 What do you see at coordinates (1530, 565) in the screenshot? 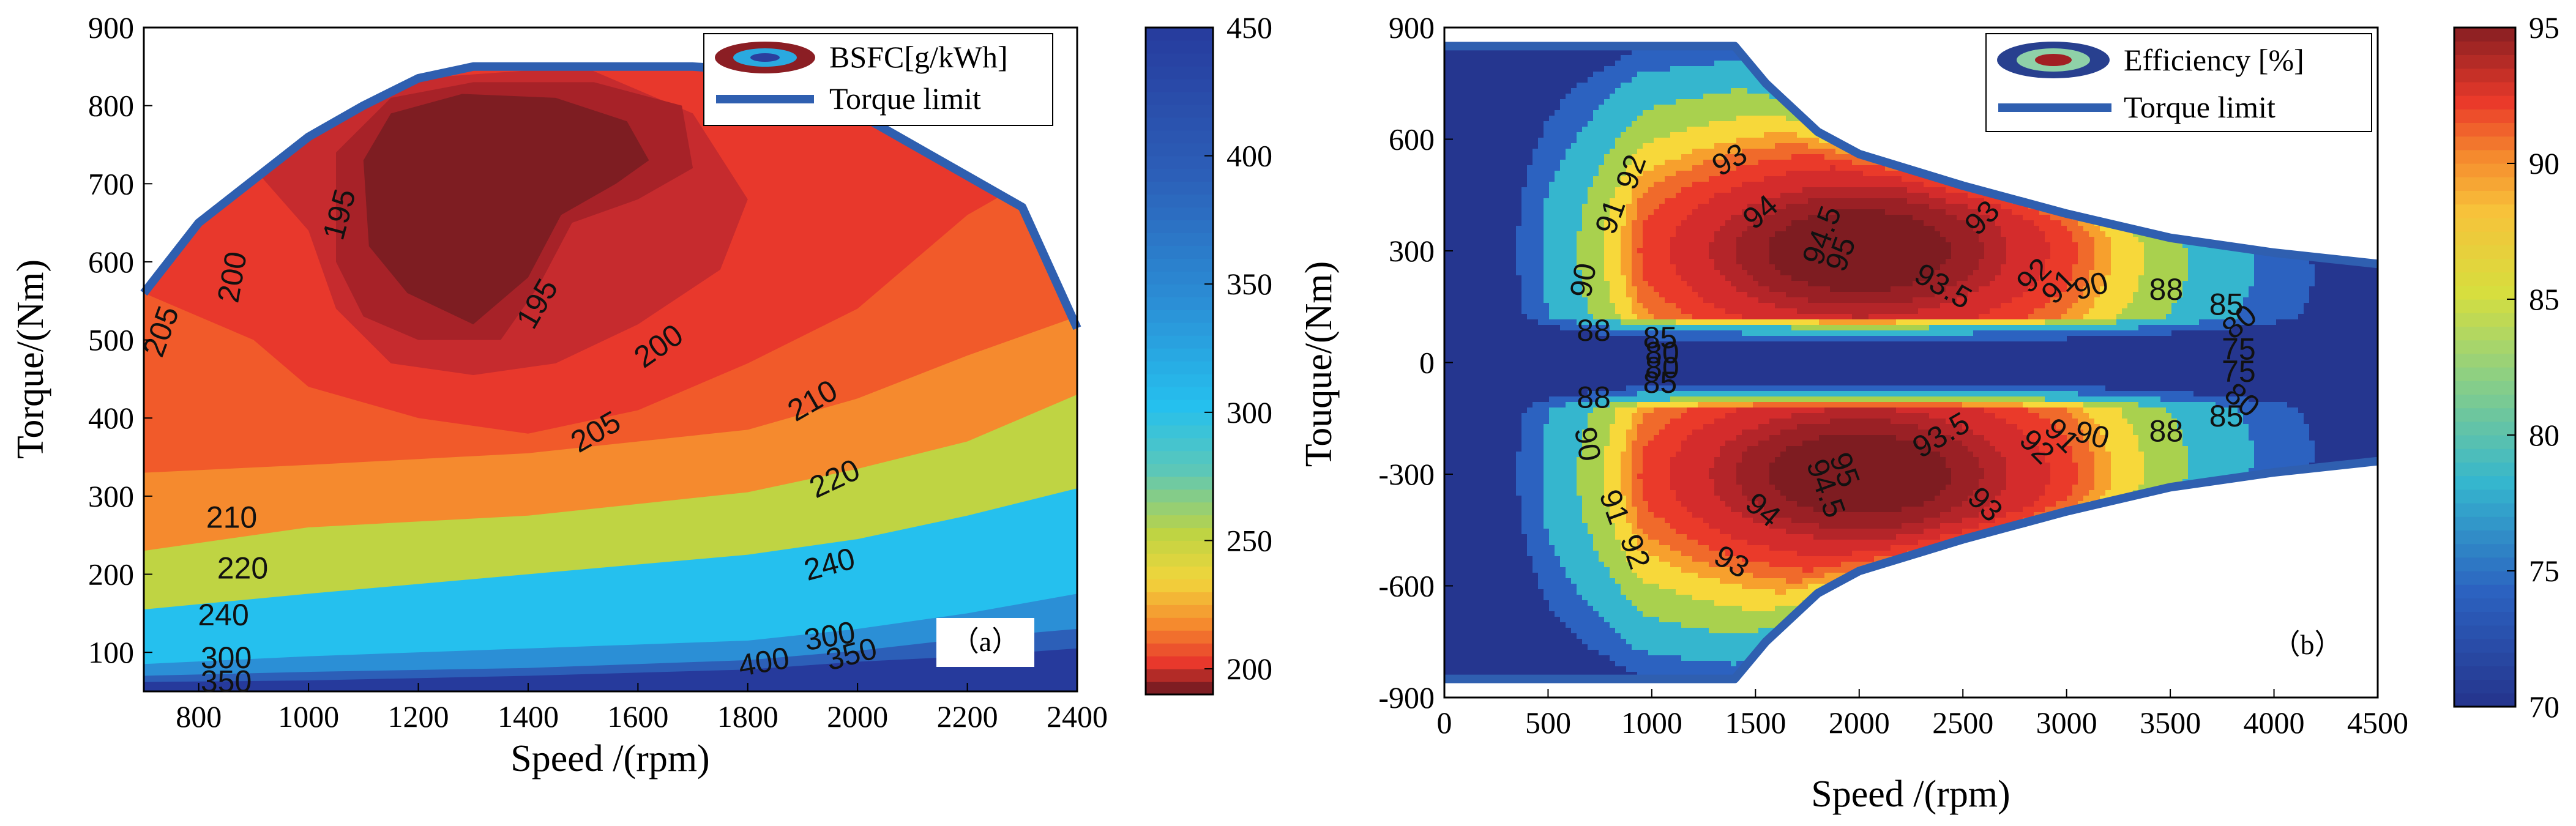
I see `efficiency-cell-1927` at bounding box center [1530, 565].